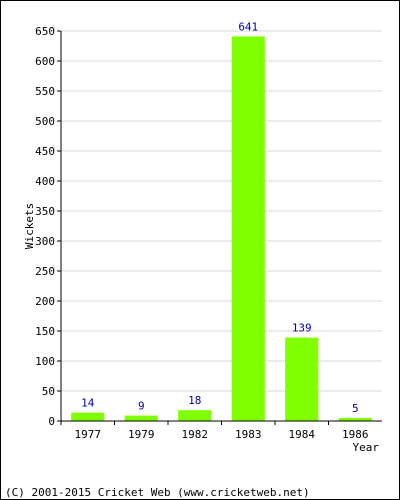 Image resolution: width=400 pixels, height=500 pixels. Describe the element at coordinates (45, 241) in the screenshot. I see `y-tick-label: 300` at that location.